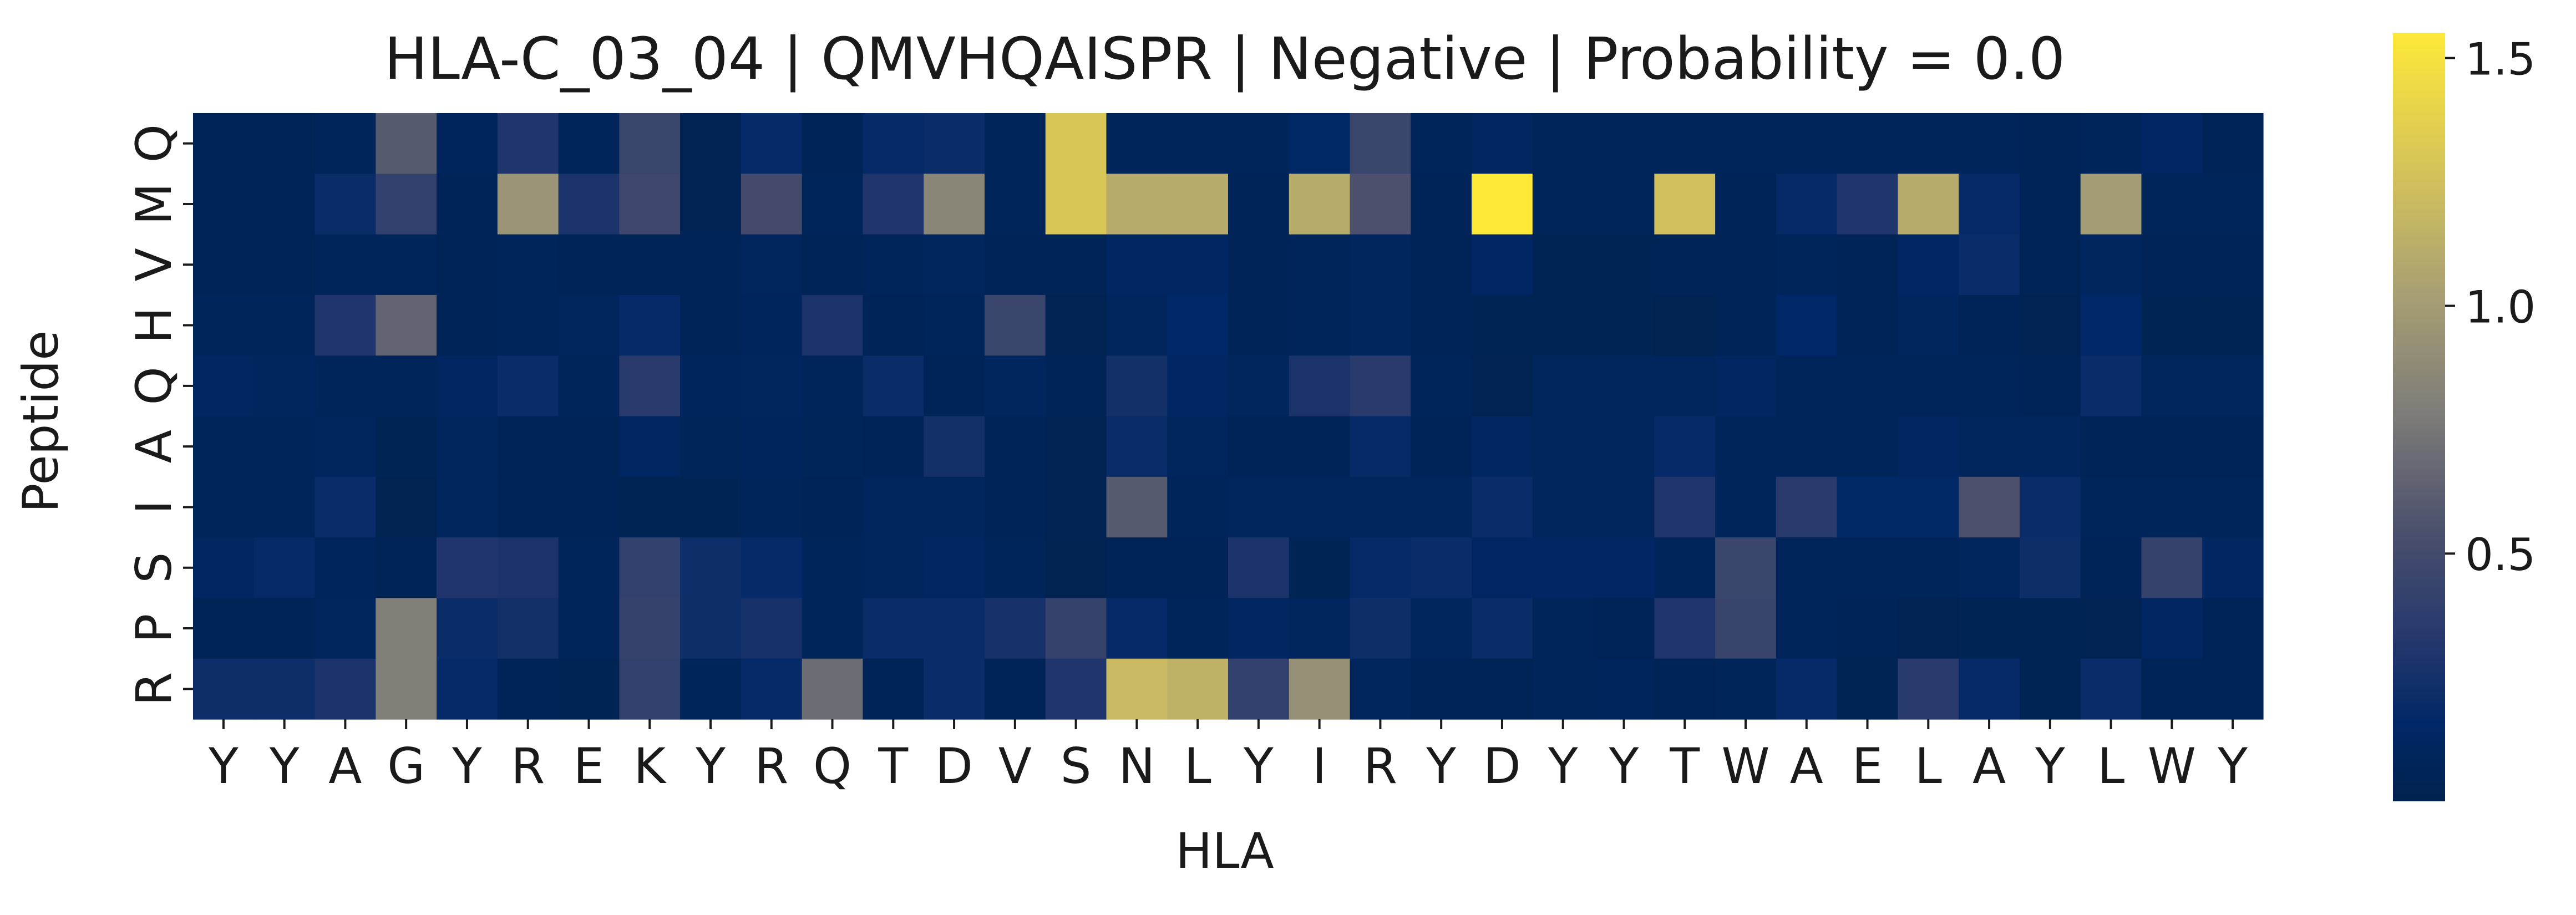 The height and width of the screenshot is (915, 2576). I want to click on x-tick-label: R, so click(771, 766).